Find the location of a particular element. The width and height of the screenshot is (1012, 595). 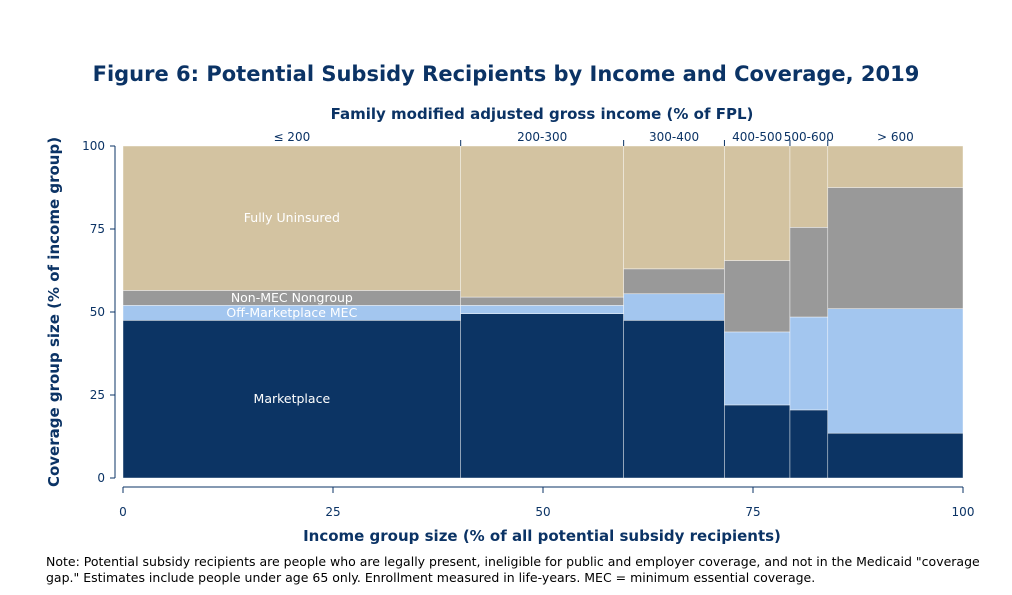

segment-label-fully-uninsured: Fully Uninsured is located at coordinates (292, 217).